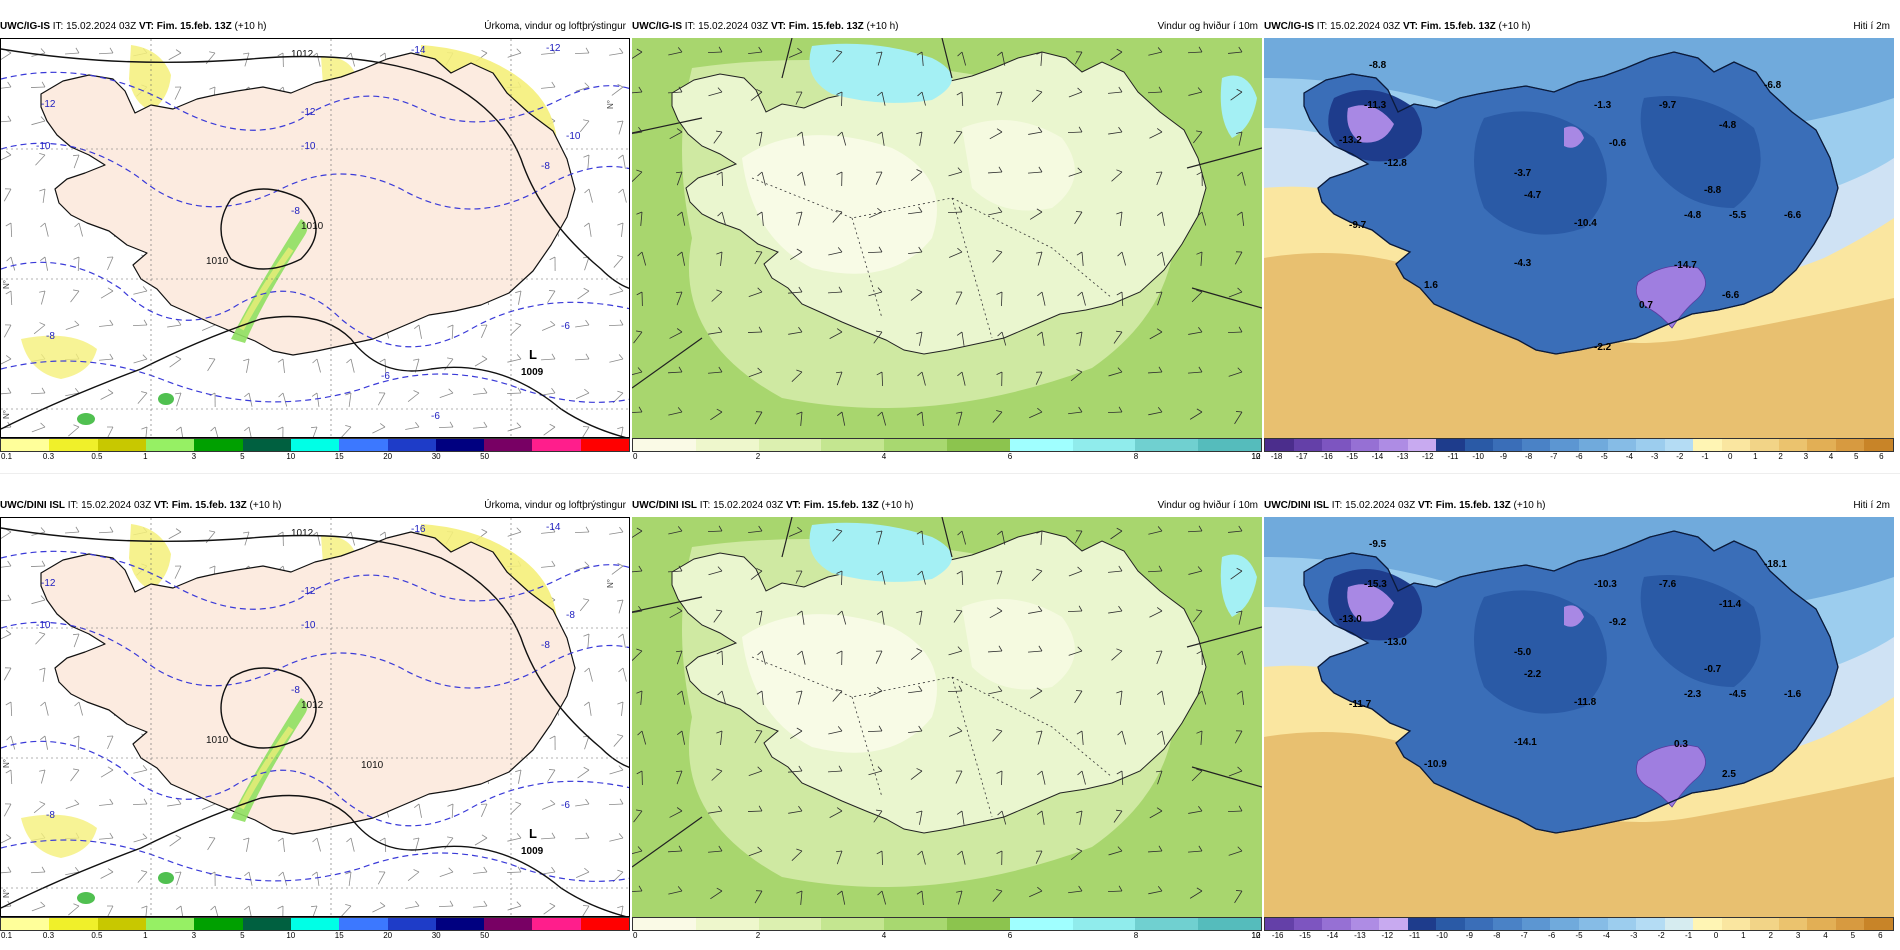  Describe the element at coordinates (1603, 347) in the screenshot. I see `temp-label: -2.2` at that location.